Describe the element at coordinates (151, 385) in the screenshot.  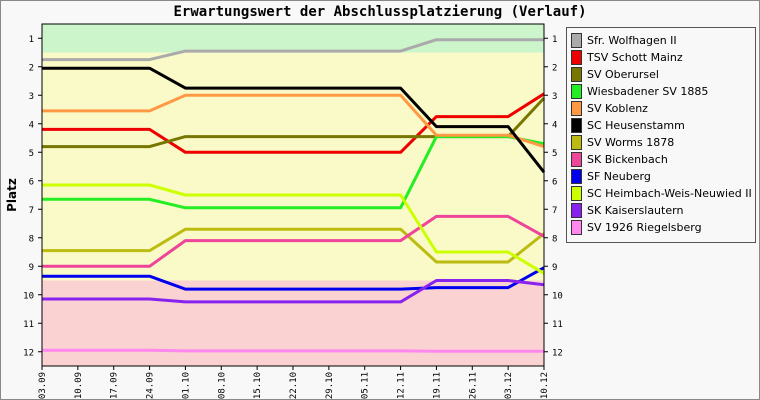
I see `x-tick-label: 24.09` at that location.